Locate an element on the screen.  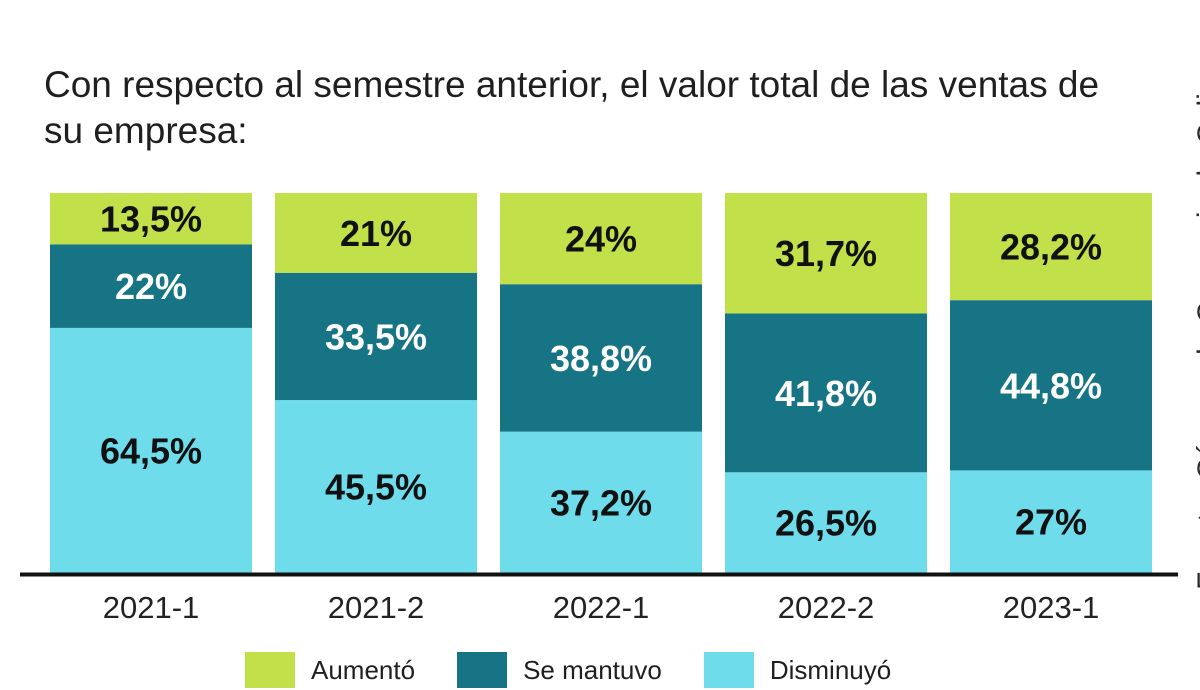
data-label-disminuyo-2021-1: 64,5% is located at coordinates (151, 450).